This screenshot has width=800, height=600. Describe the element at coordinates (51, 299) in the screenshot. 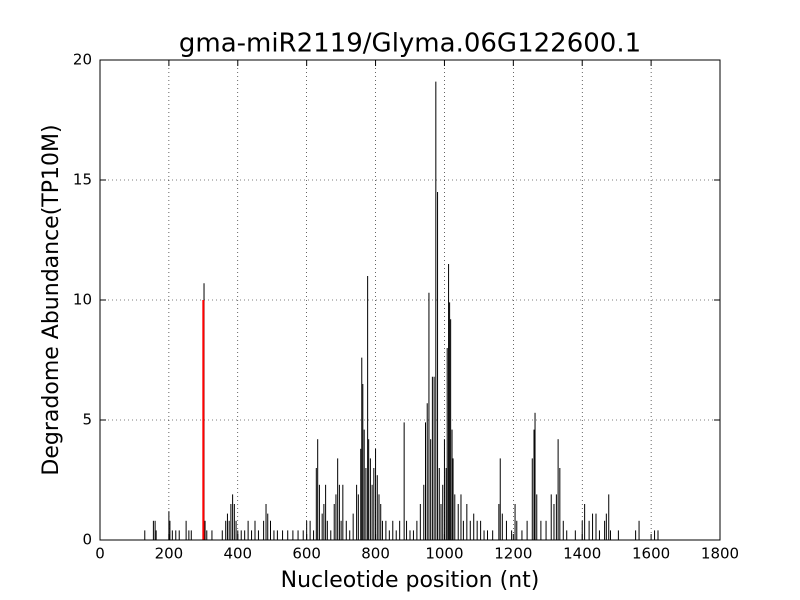

I see `y-axis-label: Degradome Abundance(TP10M)` at that location.